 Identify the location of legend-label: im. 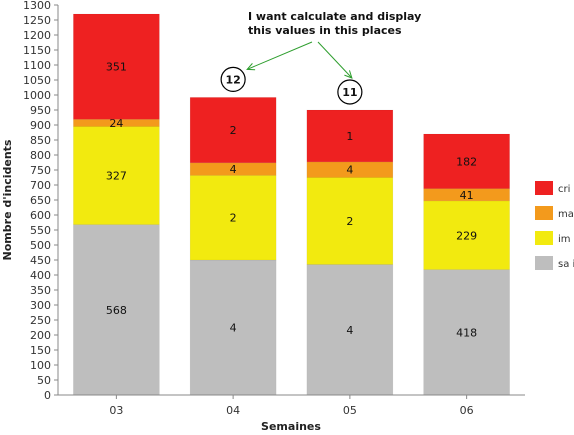
(564, 239).